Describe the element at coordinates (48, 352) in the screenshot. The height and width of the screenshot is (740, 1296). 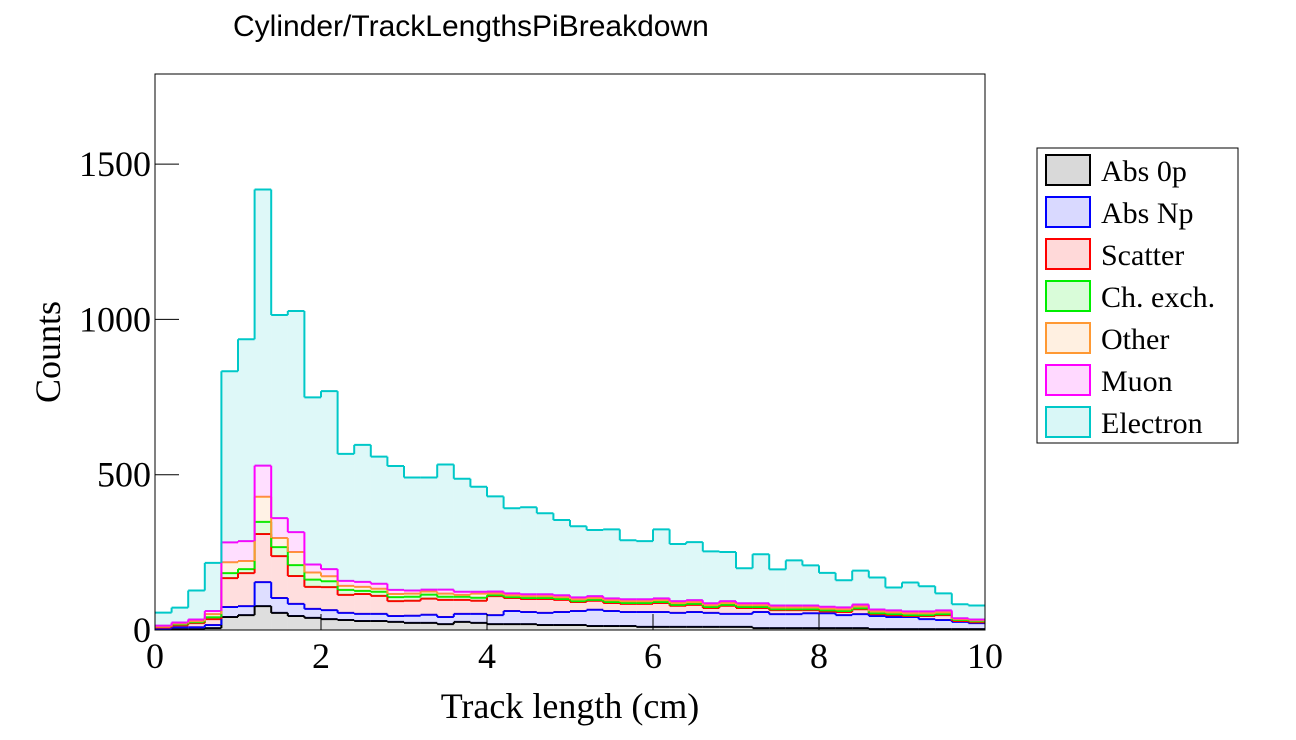
I see `y-axis-label: Counts` at that location.